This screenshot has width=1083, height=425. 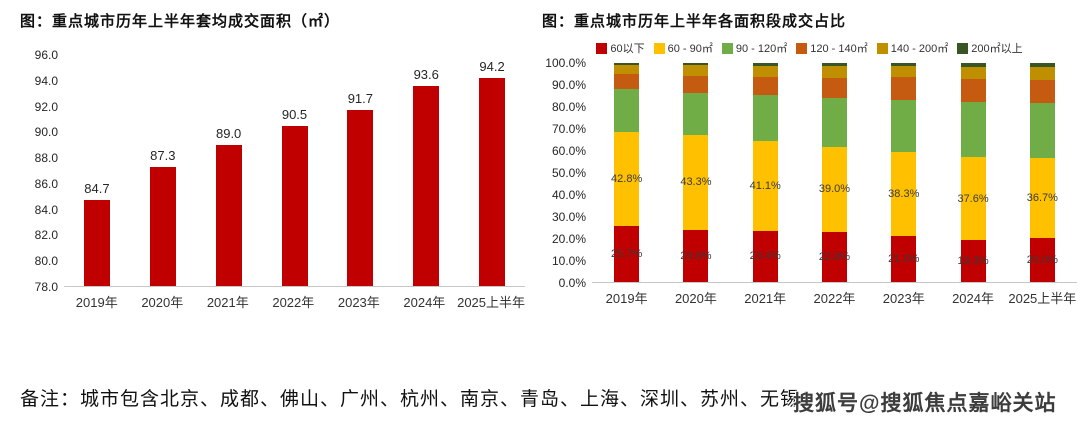 I want to click on segment-data-label: 42.8%, so click(x=627, y=178).